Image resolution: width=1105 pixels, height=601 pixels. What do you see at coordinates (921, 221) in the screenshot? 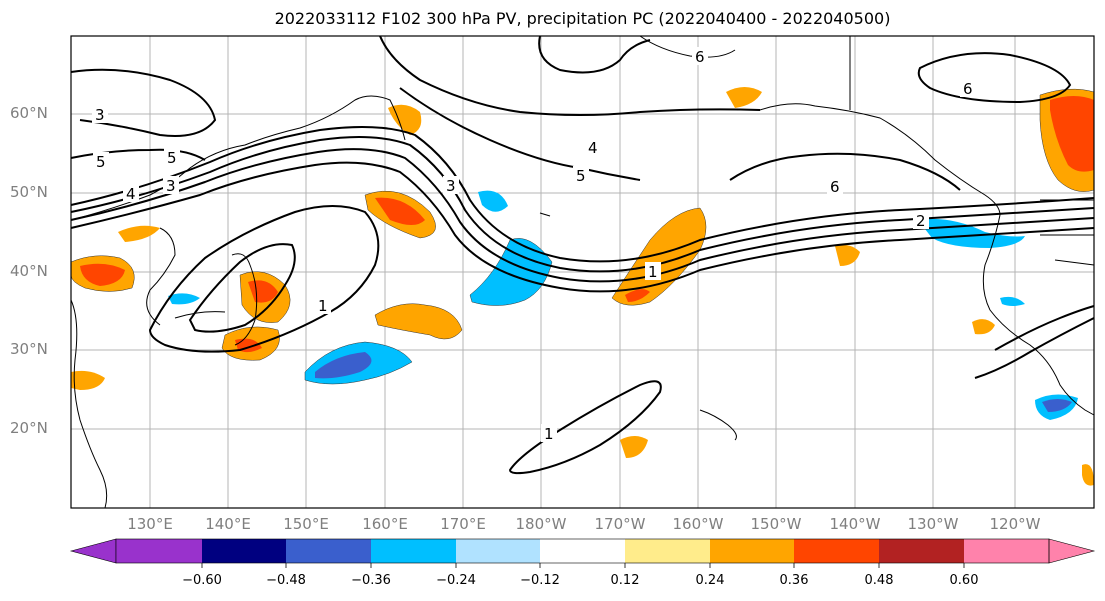
I see `contour-label: 2` at bounding box center [921, 221].